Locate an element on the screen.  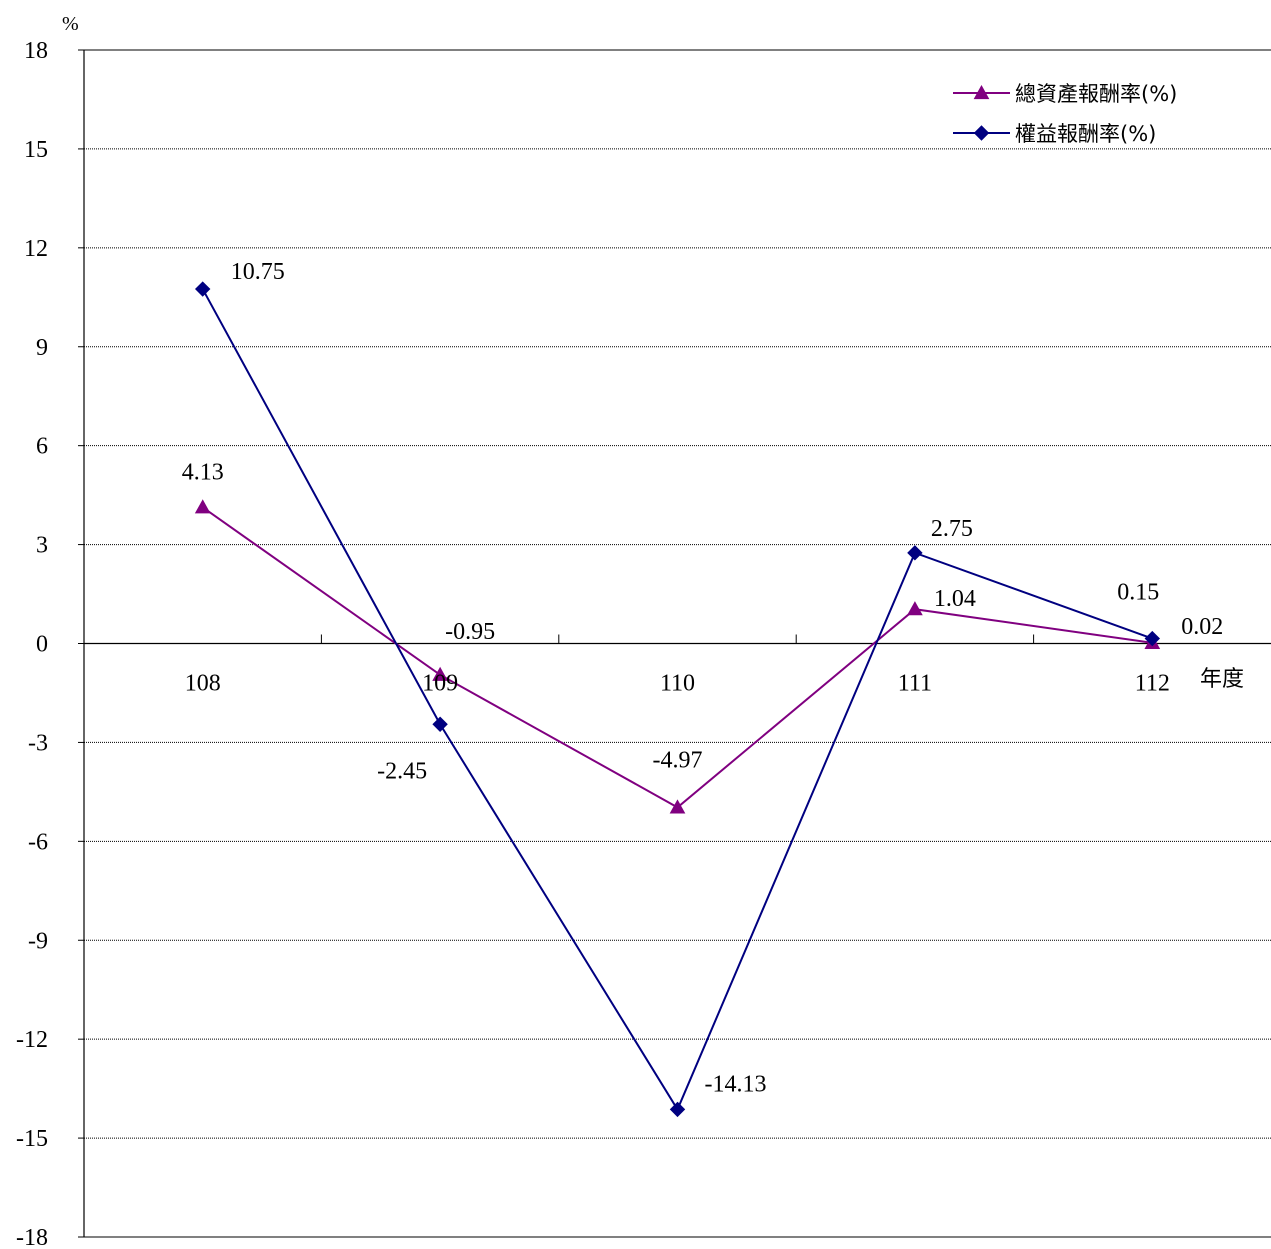
data-label: 1.04 is located at coordinates (955, 599).